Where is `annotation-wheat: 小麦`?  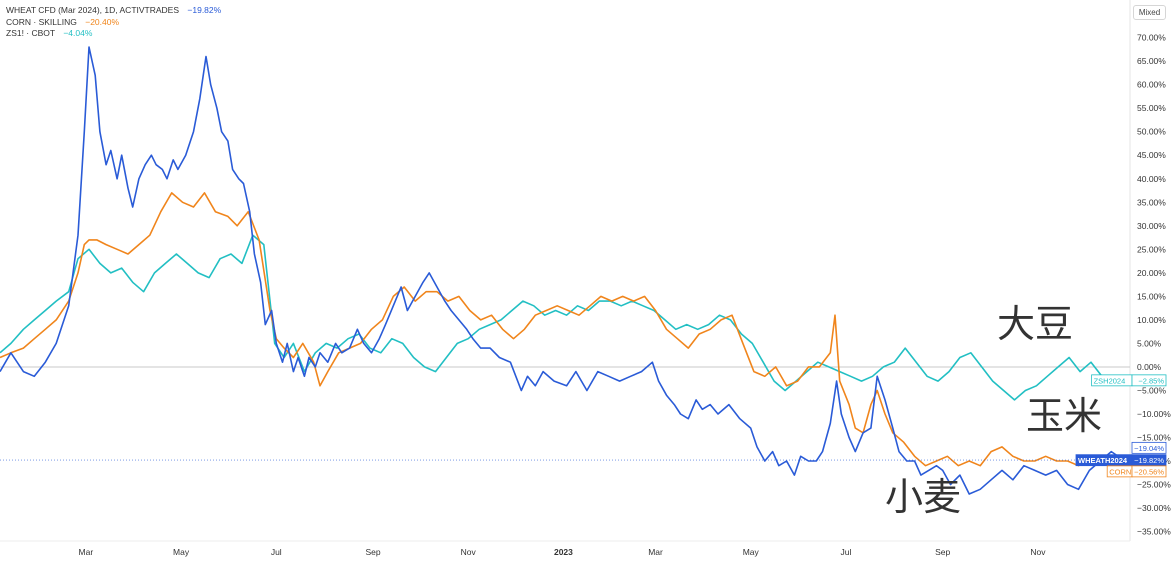
annotation-wheat: 小麦 is located at coordinates (923, 497).